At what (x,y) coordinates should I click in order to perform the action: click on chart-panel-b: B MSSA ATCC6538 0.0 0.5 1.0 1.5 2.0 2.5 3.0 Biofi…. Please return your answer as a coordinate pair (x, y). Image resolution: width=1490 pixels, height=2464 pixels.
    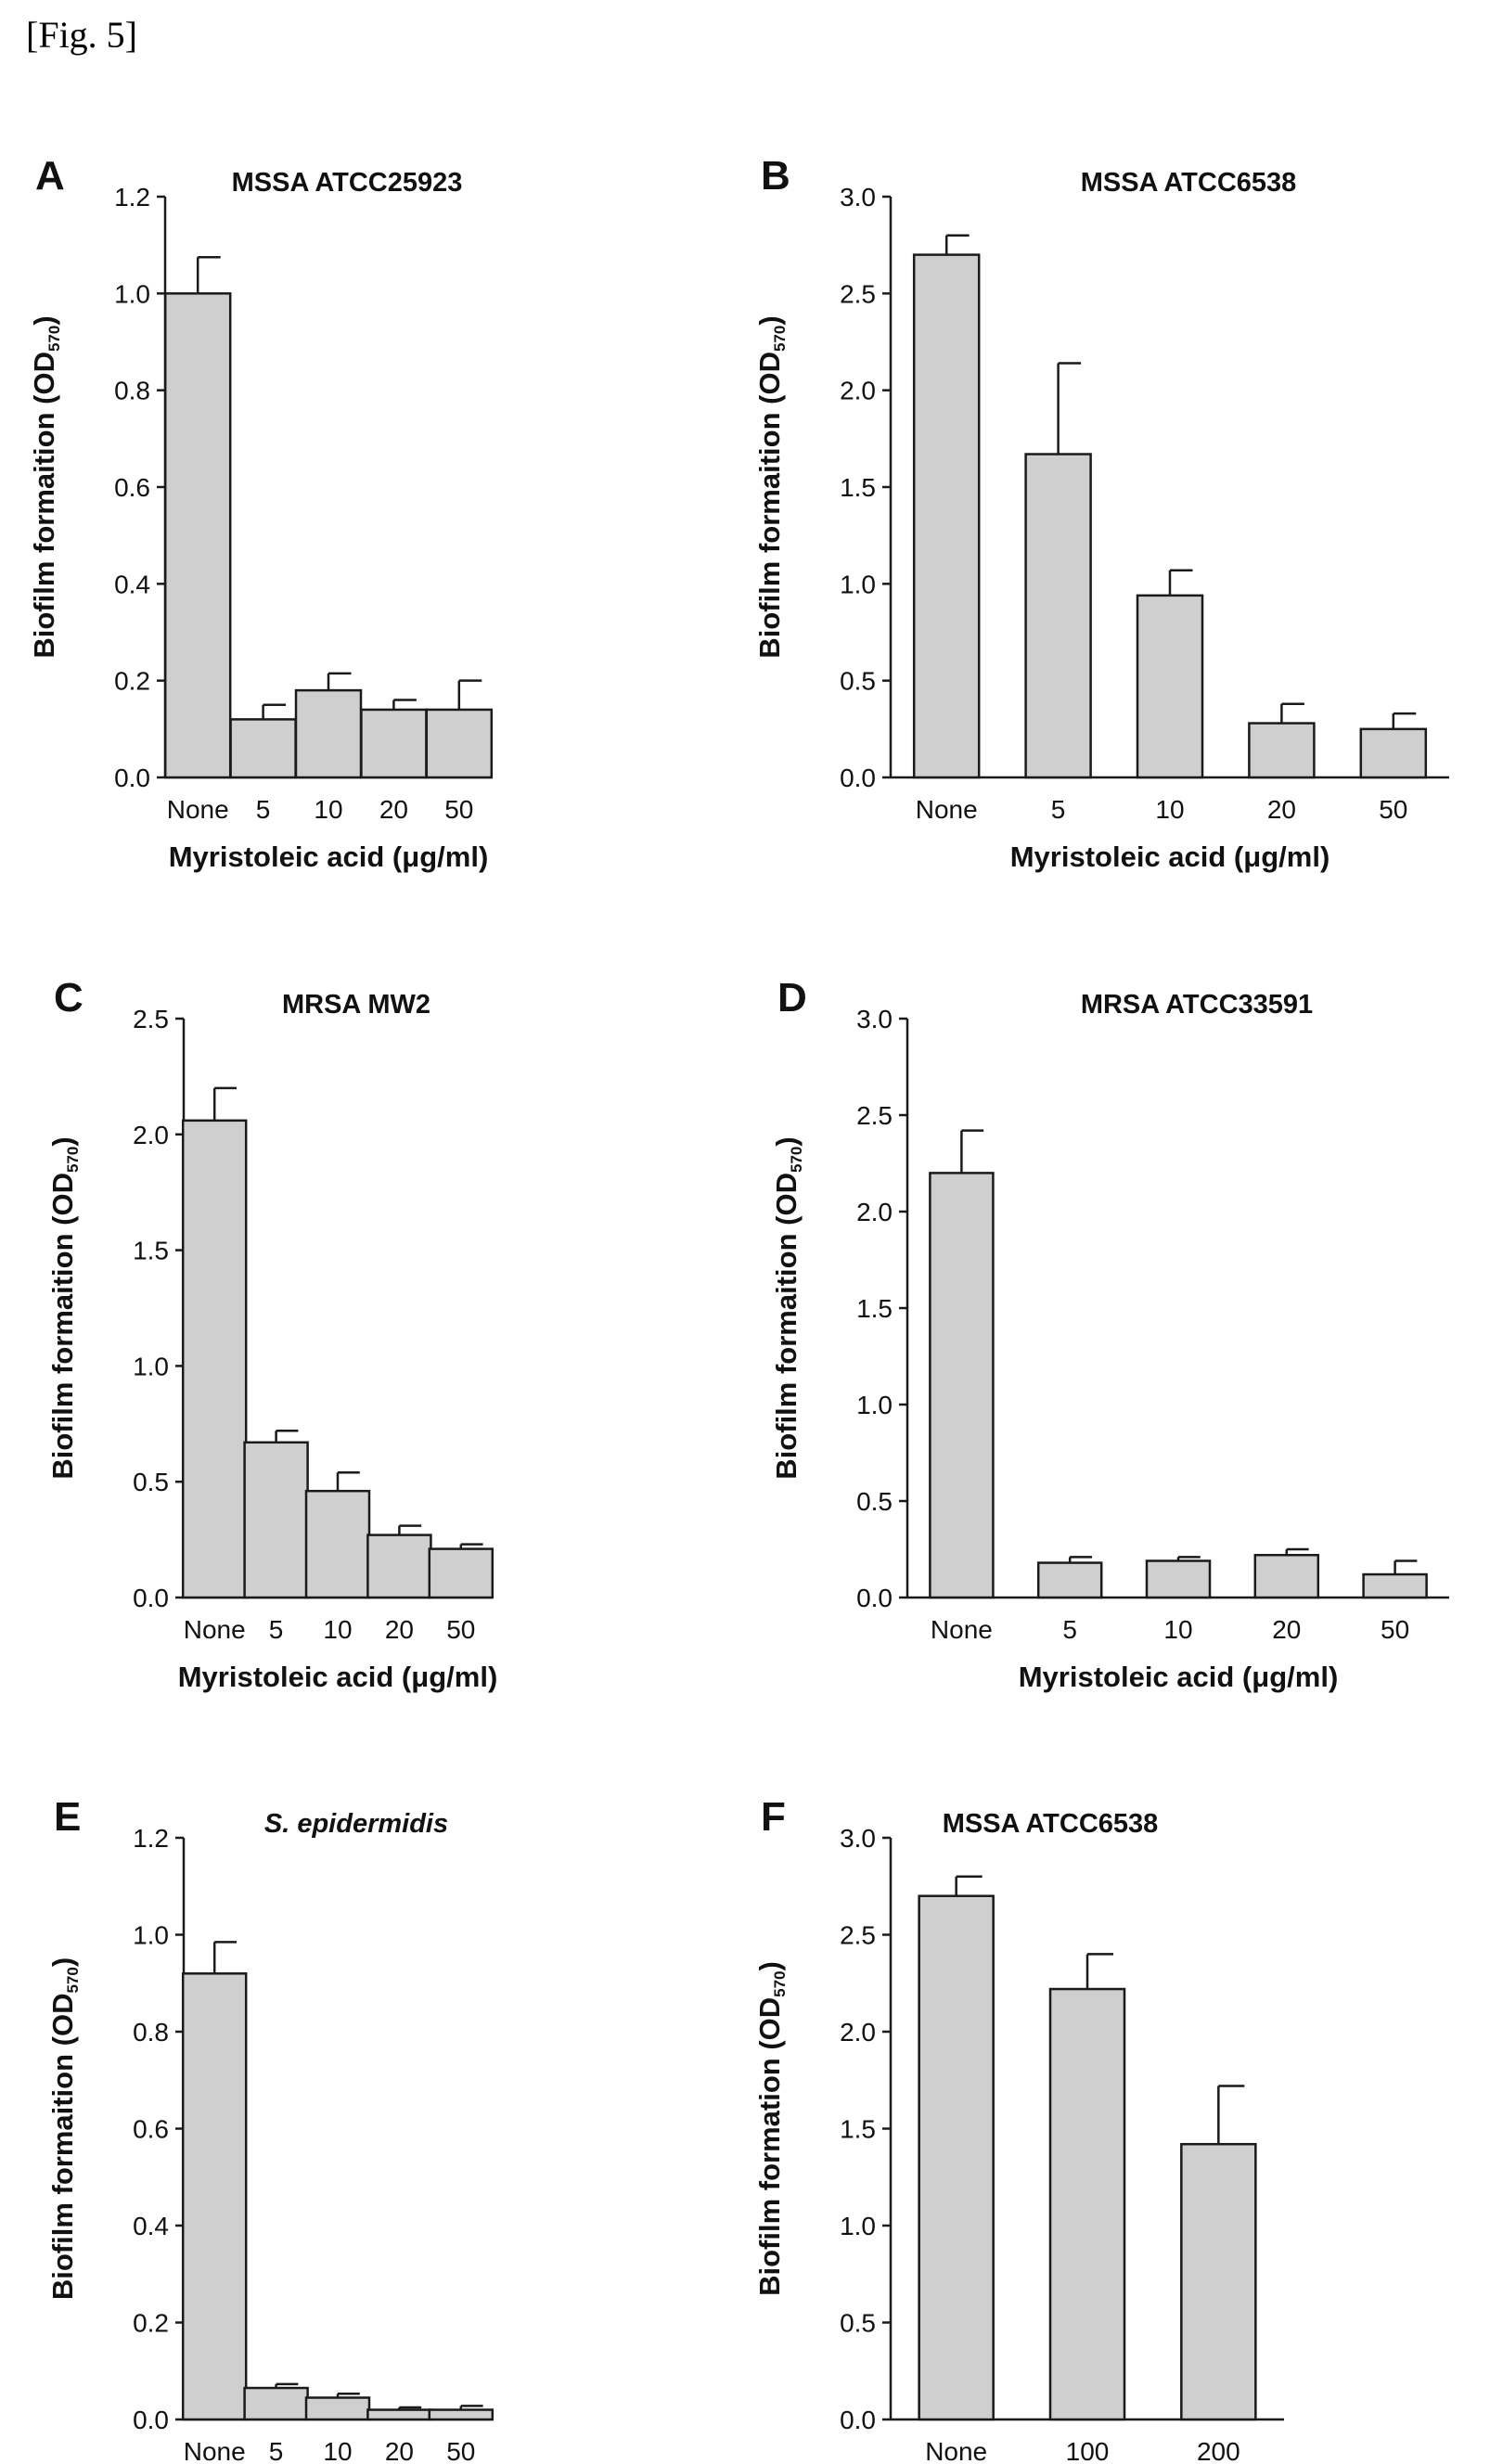
    Looking at the image, I should click on (1101, 513).